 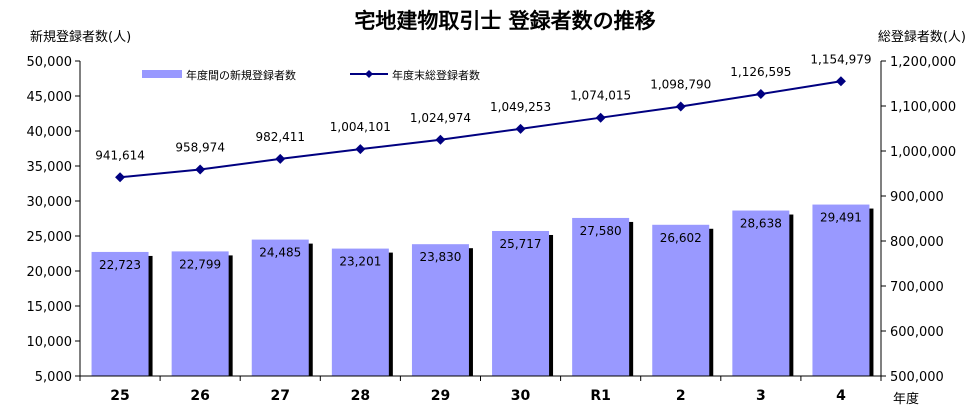 I want to click on left-tick-label: 20,000, so click(x=50, y=272).